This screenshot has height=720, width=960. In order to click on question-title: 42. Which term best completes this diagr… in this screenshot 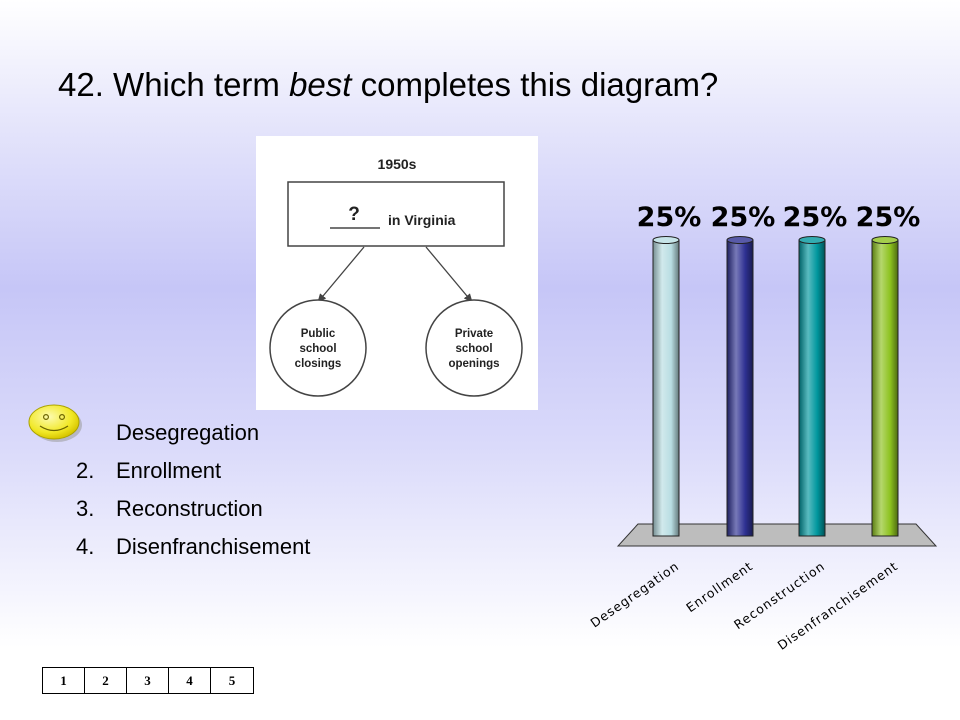, I will do `click(388, 85)`.